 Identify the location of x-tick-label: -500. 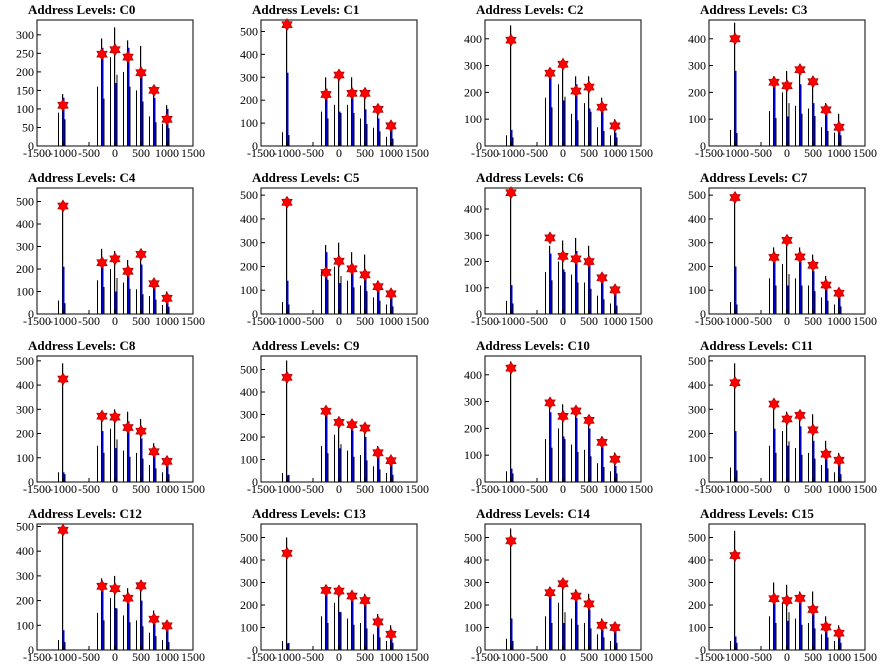
(761, 657).